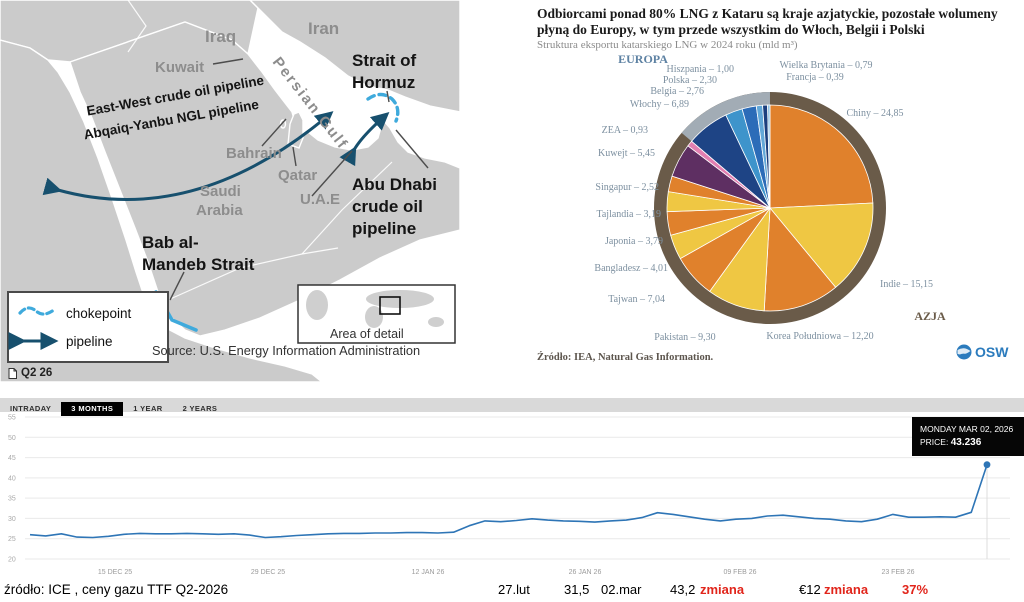 This screenshot has height=602, width=1024. I want to click on tab-1-year: 1 YEAR, so click(148, 408).